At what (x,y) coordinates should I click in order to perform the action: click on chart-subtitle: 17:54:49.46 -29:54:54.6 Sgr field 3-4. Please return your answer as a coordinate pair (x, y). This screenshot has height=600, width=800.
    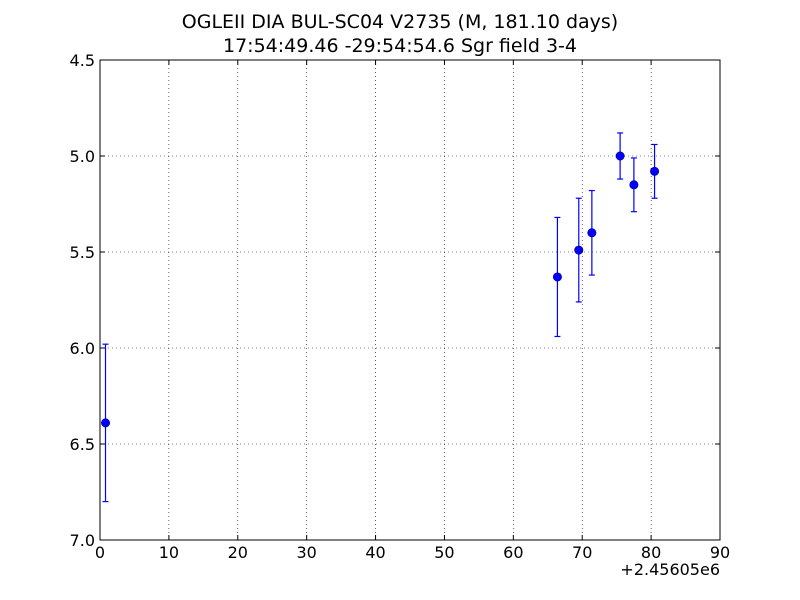
    Looking at the image, I should click on (400, 46).